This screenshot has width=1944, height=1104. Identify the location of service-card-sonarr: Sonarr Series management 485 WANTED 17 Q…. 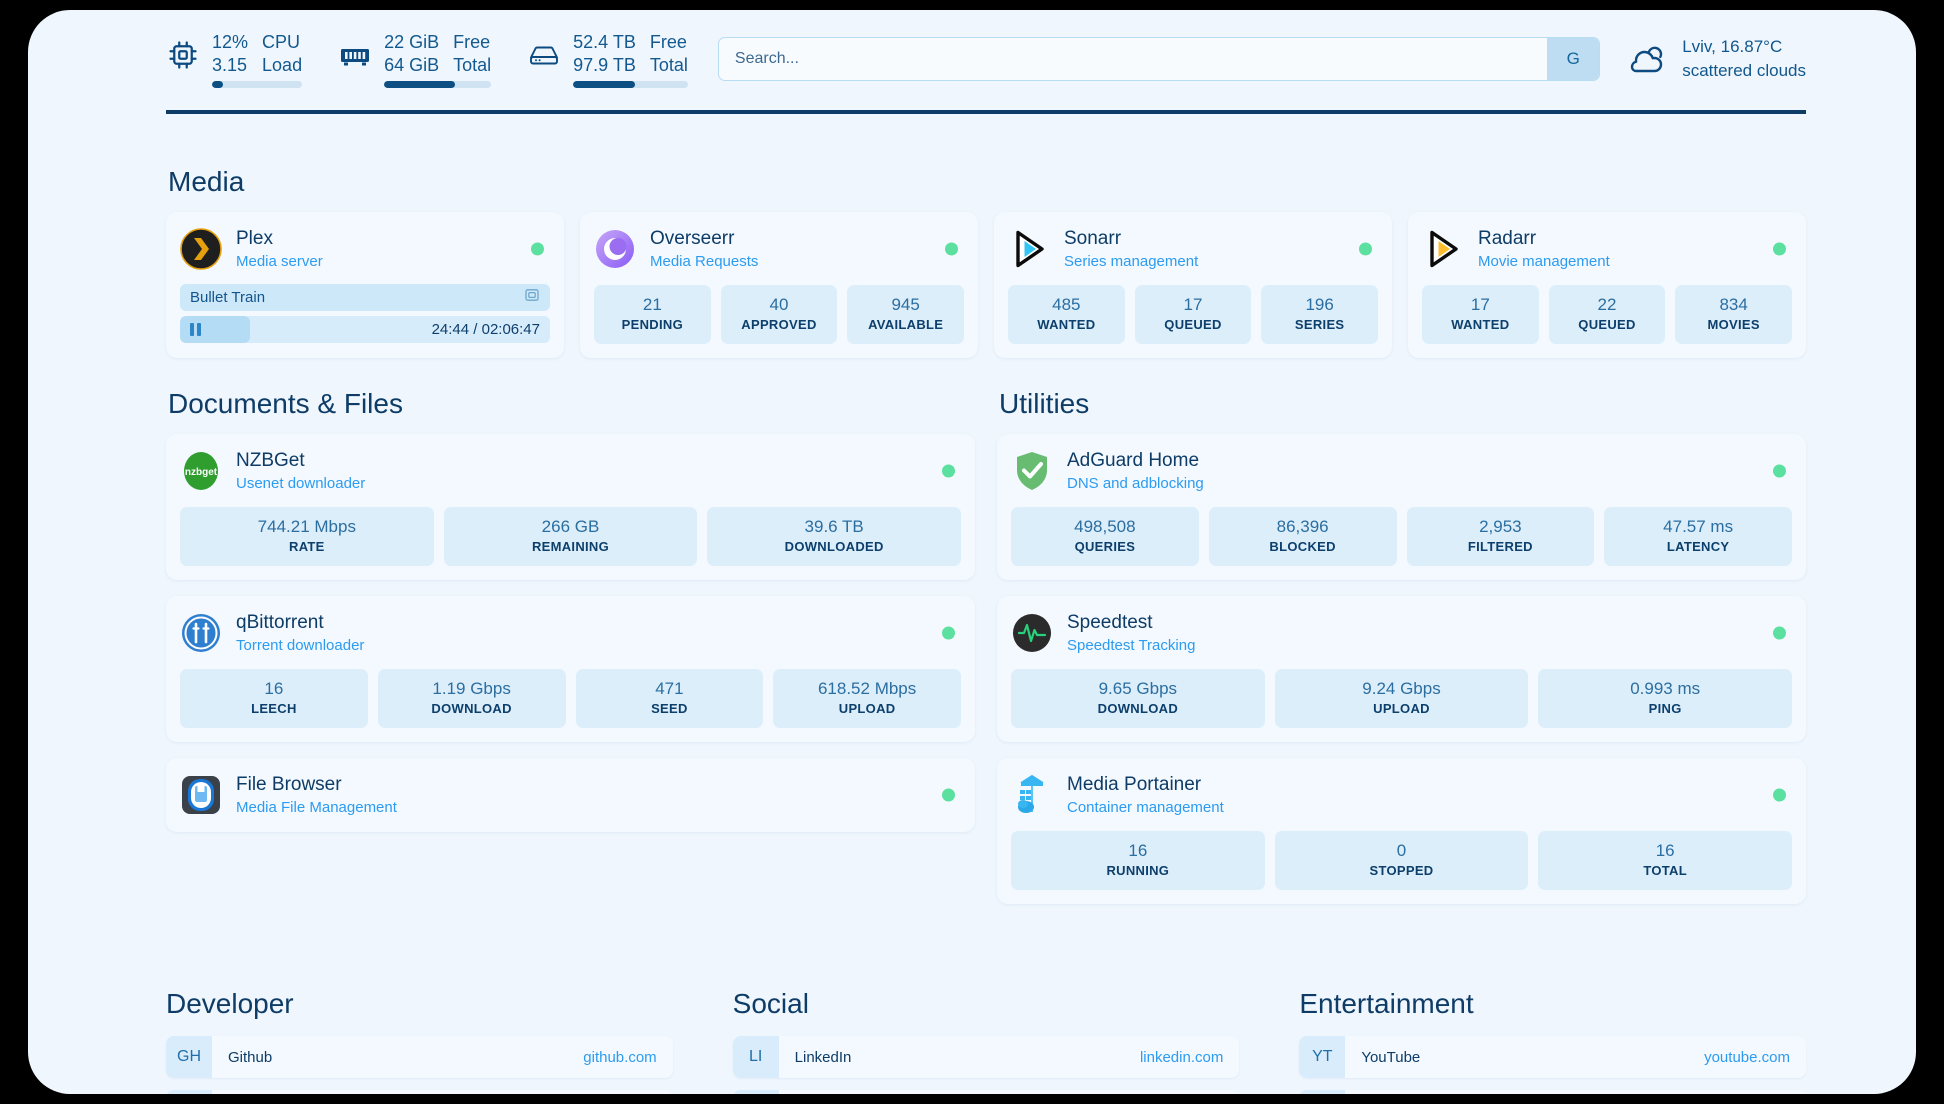
(1193, 285).